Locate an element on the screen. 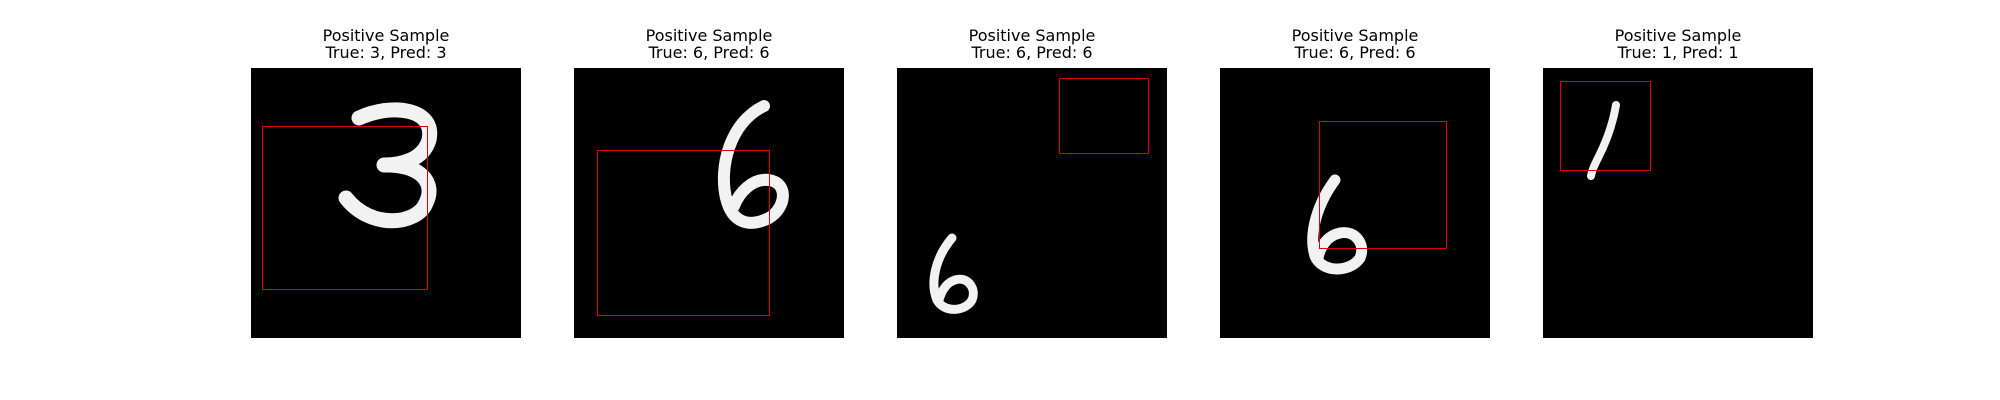 The height and width of the screenshot is (400, 2000). panel-title: Positive Sample True: 1, Pred: 1 is located at coordinates (1678, 44).